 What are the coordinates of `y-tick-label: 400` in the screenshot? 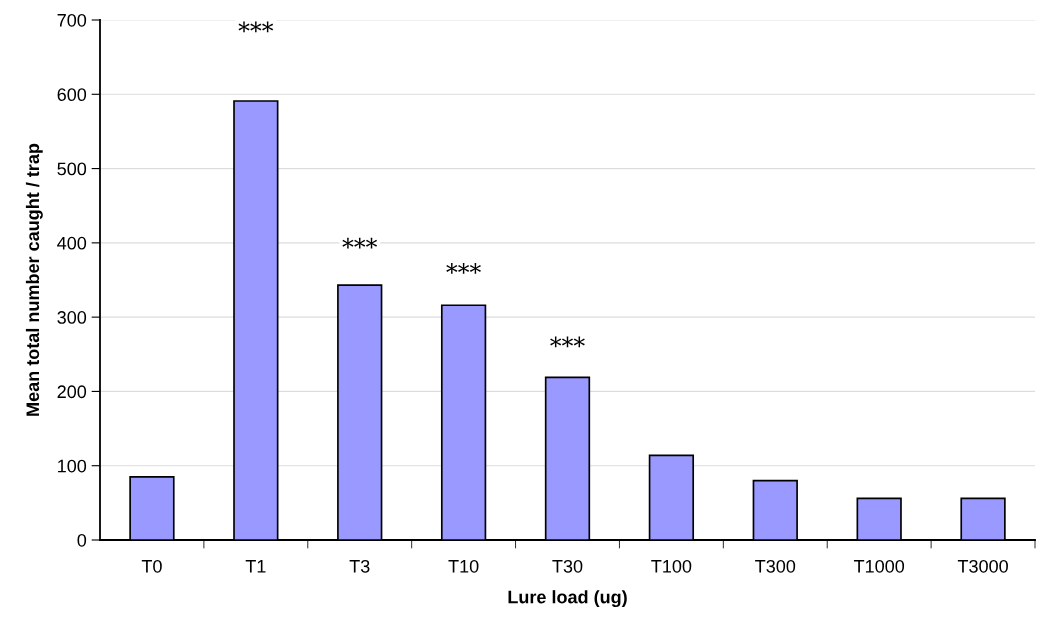 It's located at (72, 243).